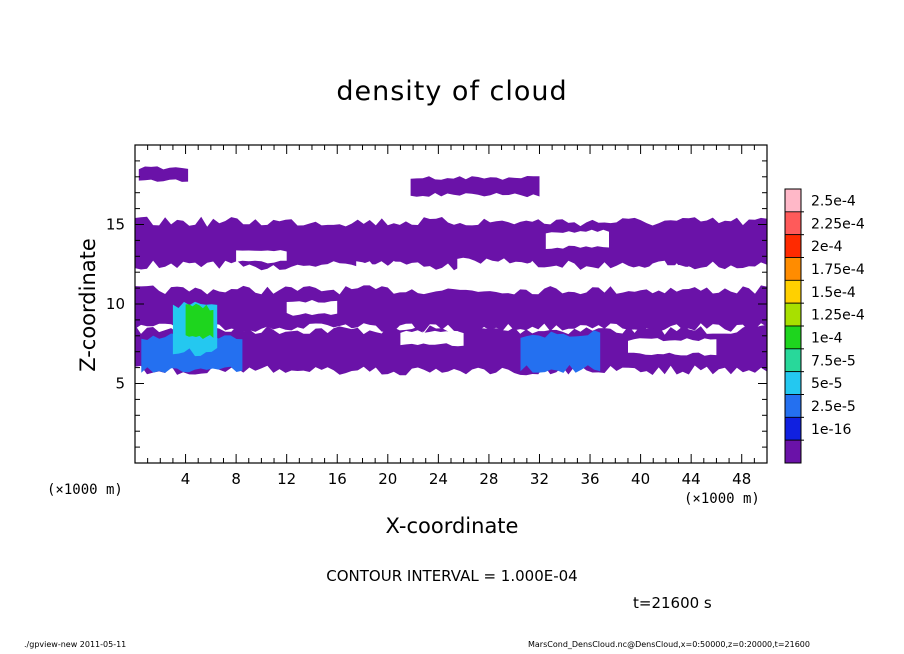 Image resolution: width=904 pixels, height=654 pixels. Describe the element at coordinates (672, 603) in the screenshot. I see `time-label: t=21600 s` at that location.